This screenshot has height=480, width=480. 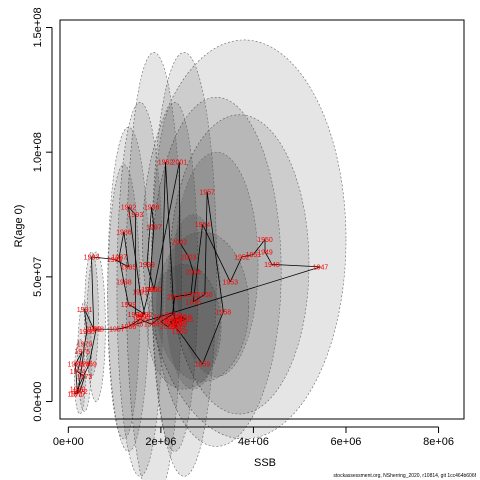 What do you see at coordinates (85, 345) in the screenshot?
I see `year-label: 1979` at bounding box center [85, 345].